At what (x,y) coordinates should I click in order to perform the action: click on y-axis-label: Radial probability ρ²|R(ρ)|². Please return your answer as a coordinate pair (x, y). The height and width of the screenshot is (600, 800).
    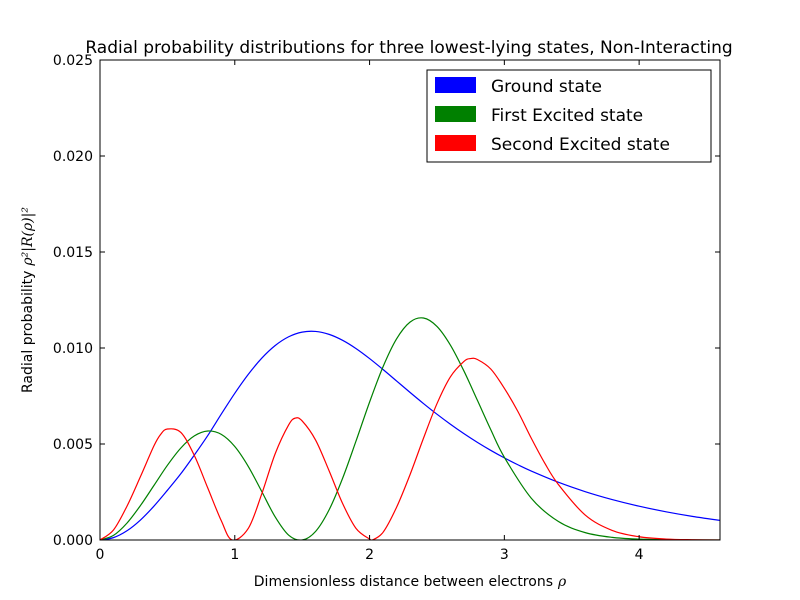
    Looking at the image, I should click on (28, 300).